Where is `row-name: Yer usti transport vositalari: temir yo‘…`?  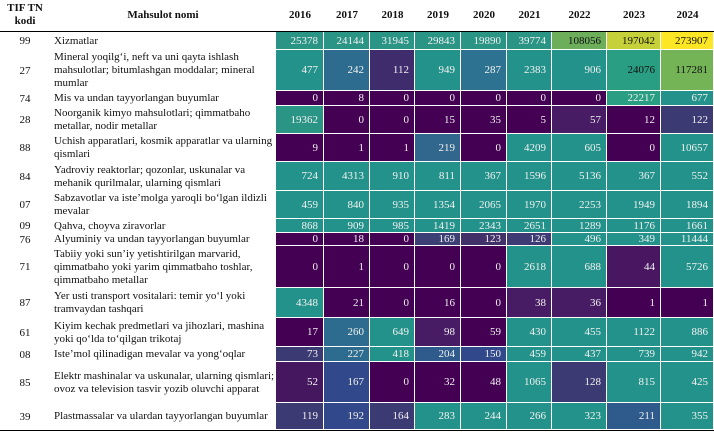
row-name: Yer usti transport vositalari: temir yo‘… is located at coordinates (150, 302).